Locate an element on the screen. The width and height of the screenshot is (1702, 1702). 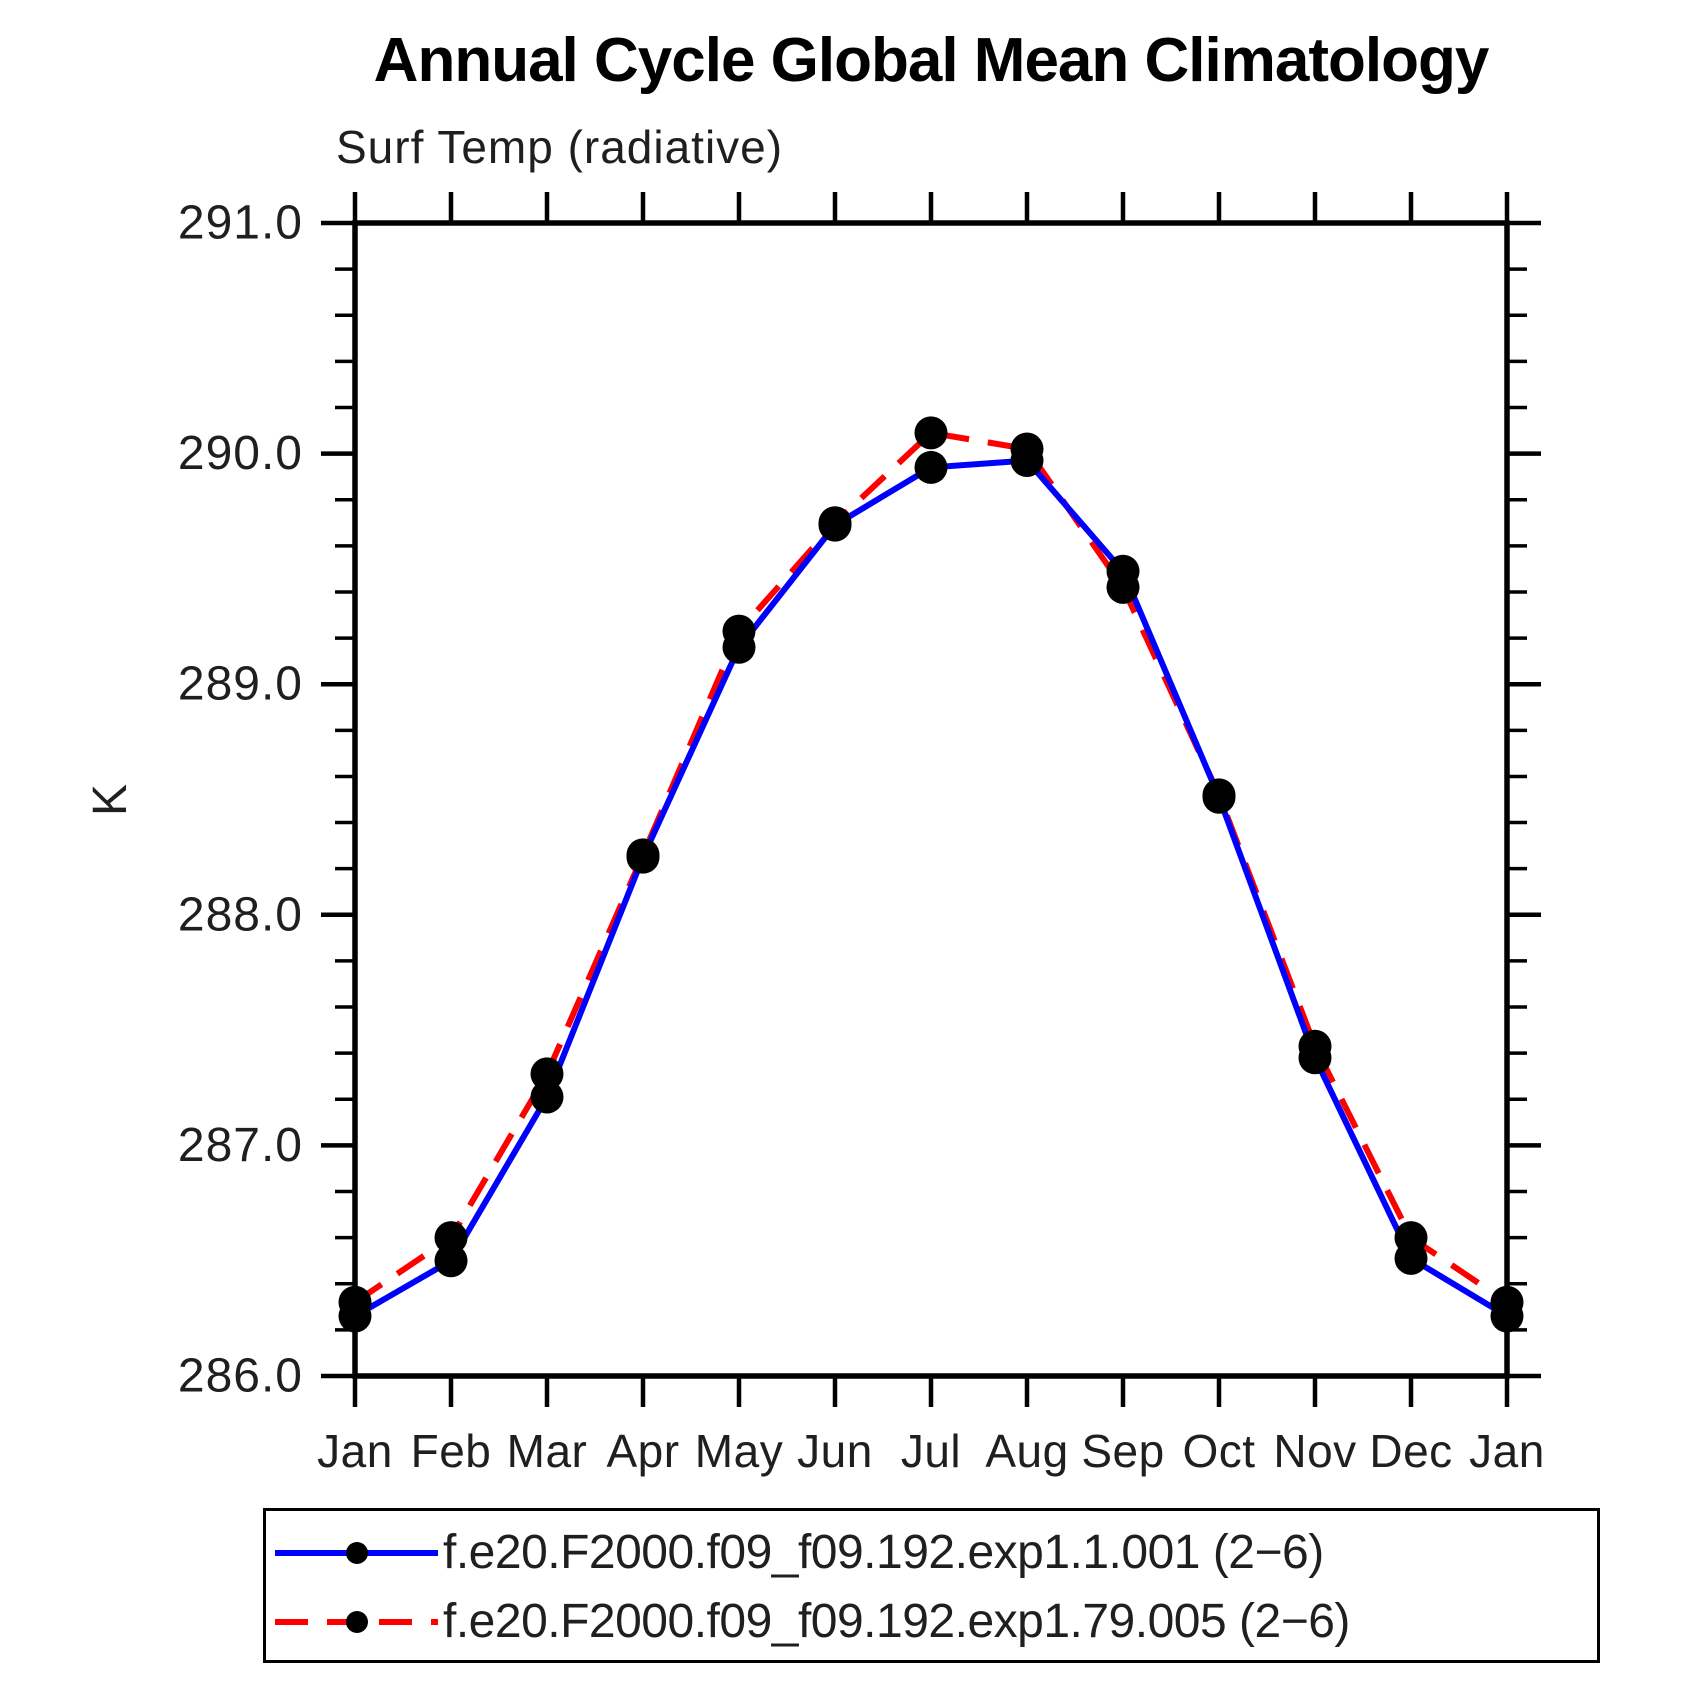
x-tick-label: May is located at coordinates (739, 1451).